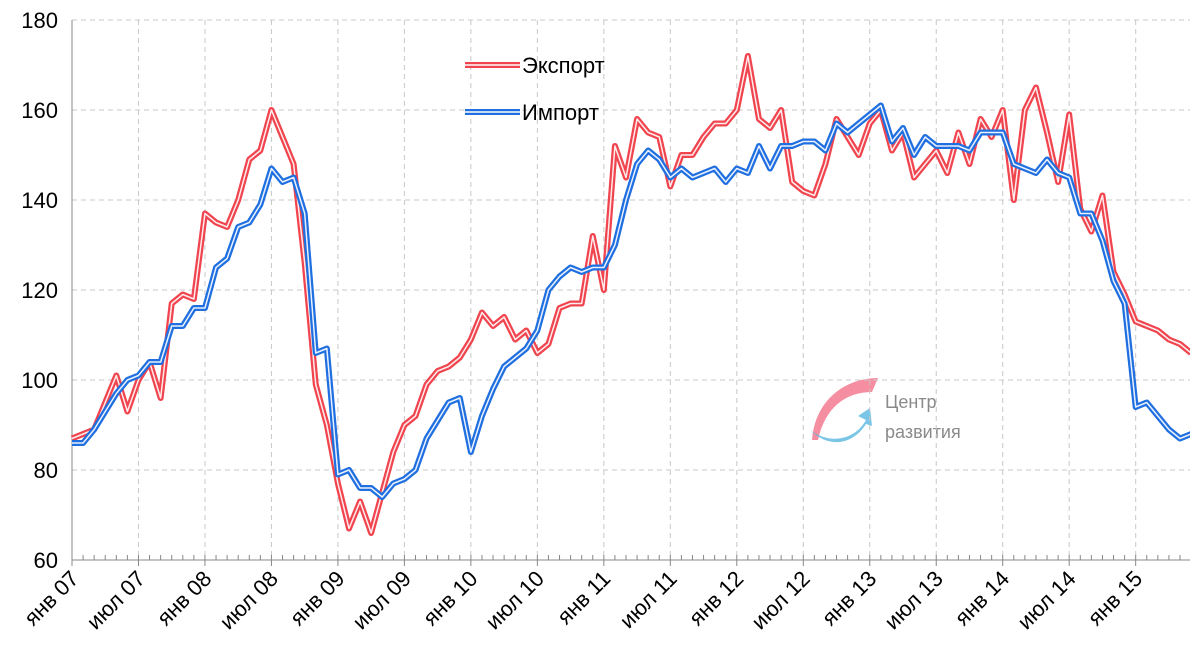 This screenshot has width=1190, height=663. Describe the element at coordinates (51, 598) in the screenshot. I see `x-tick-label: янв 07` at that location.